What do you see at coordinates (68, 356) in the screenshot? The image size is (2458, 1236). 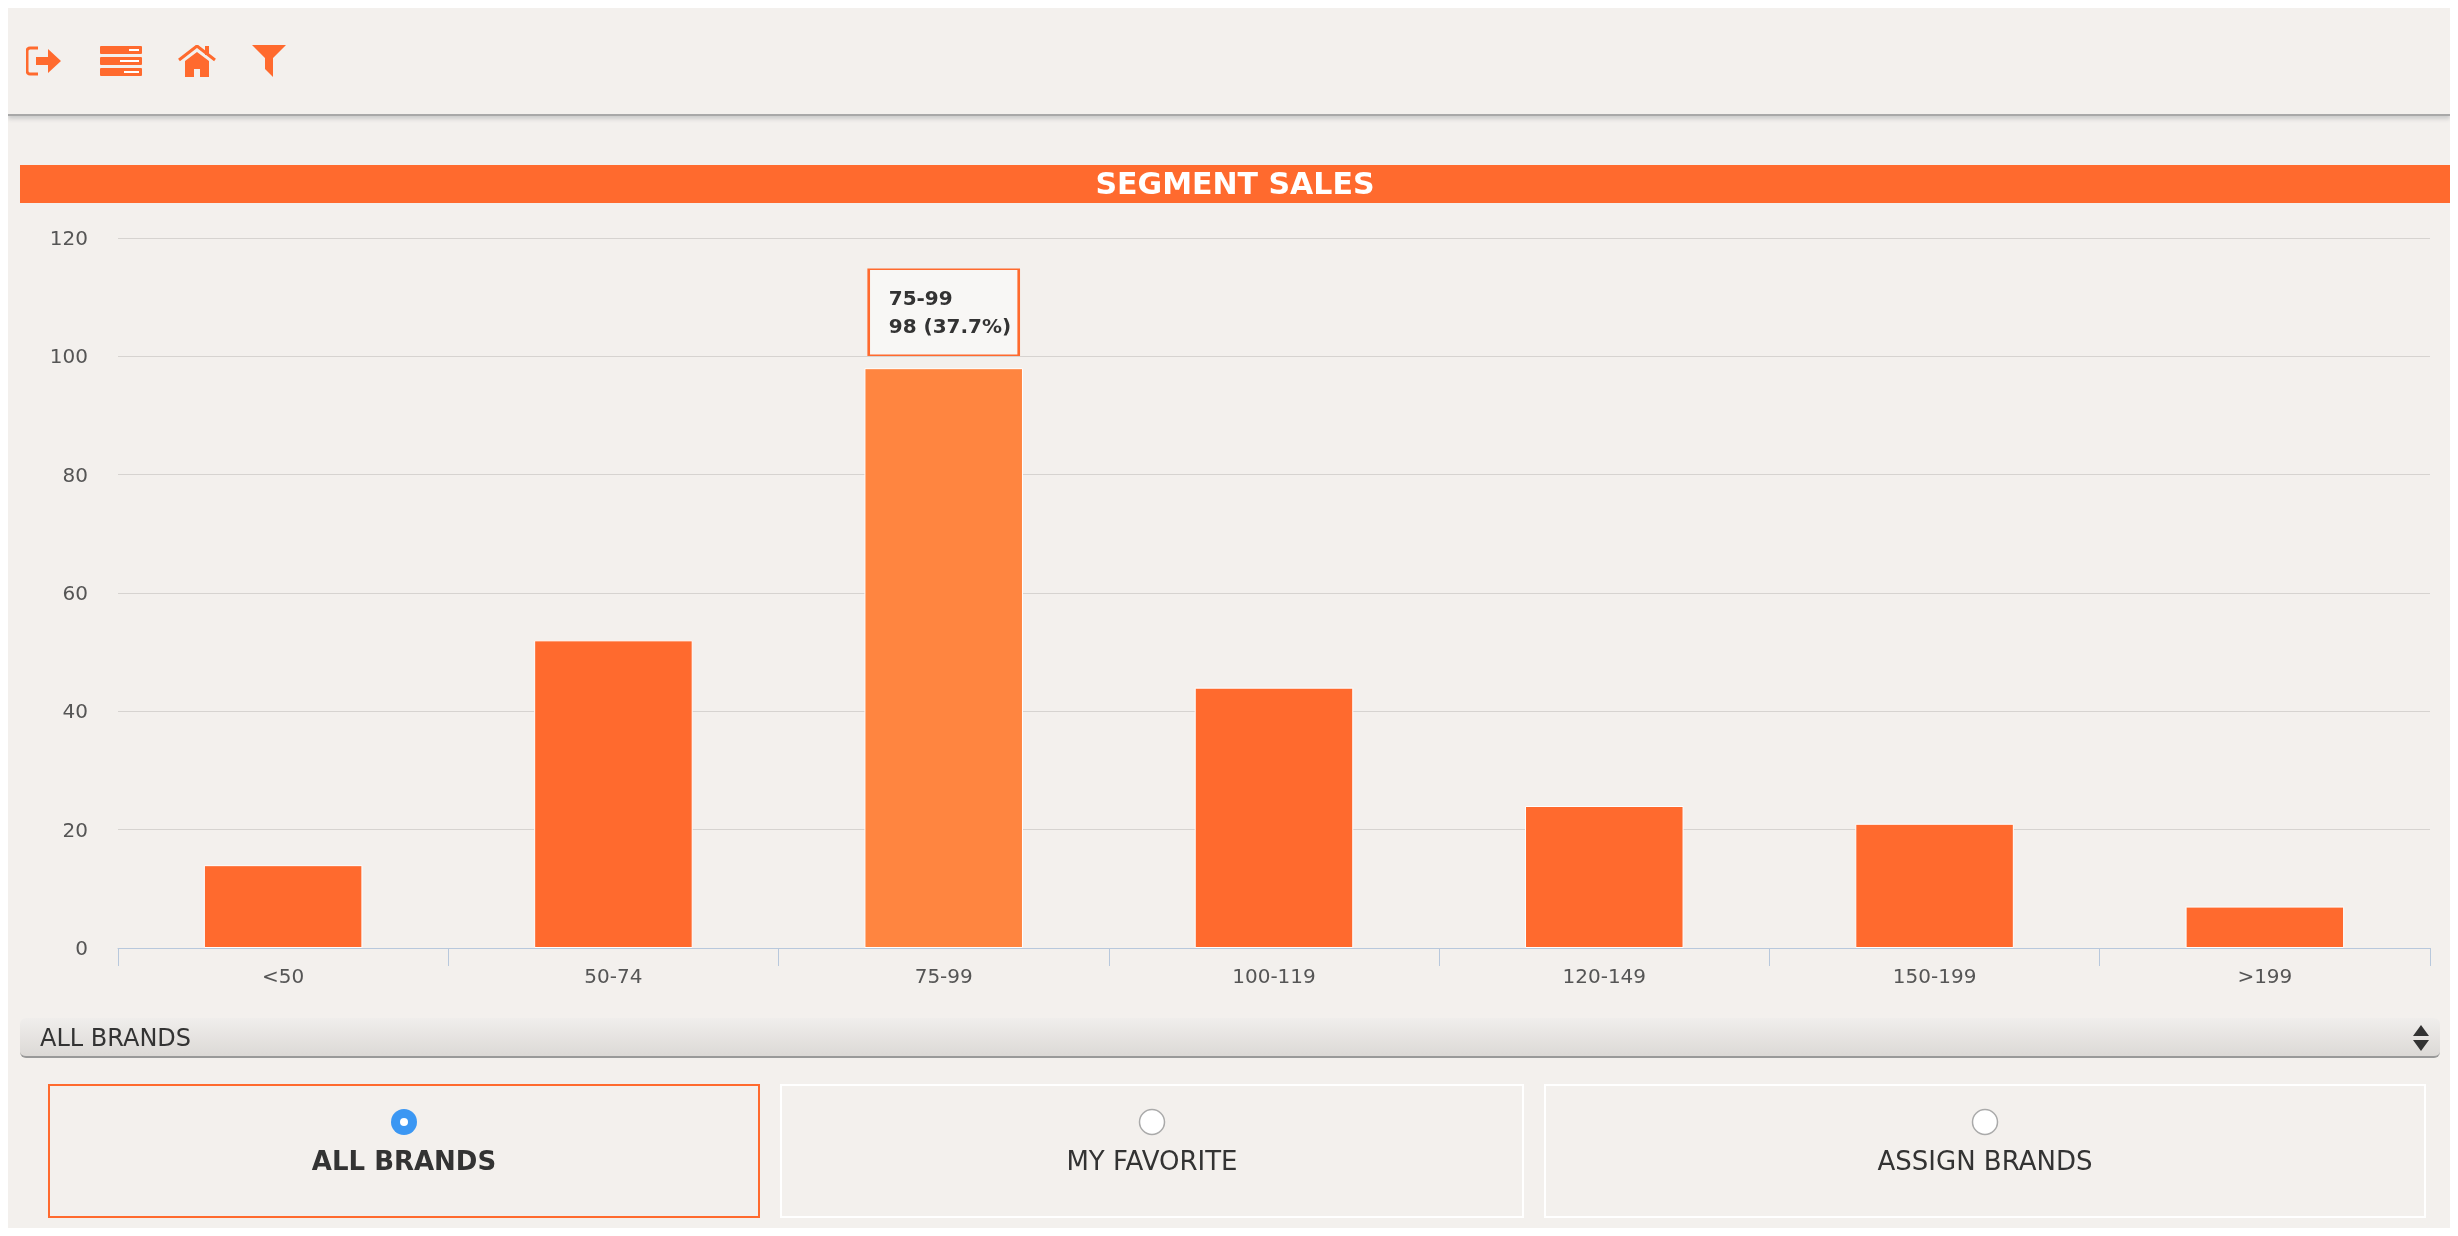 I see `y-tick-label: 100` at bounding box center [68, 356].